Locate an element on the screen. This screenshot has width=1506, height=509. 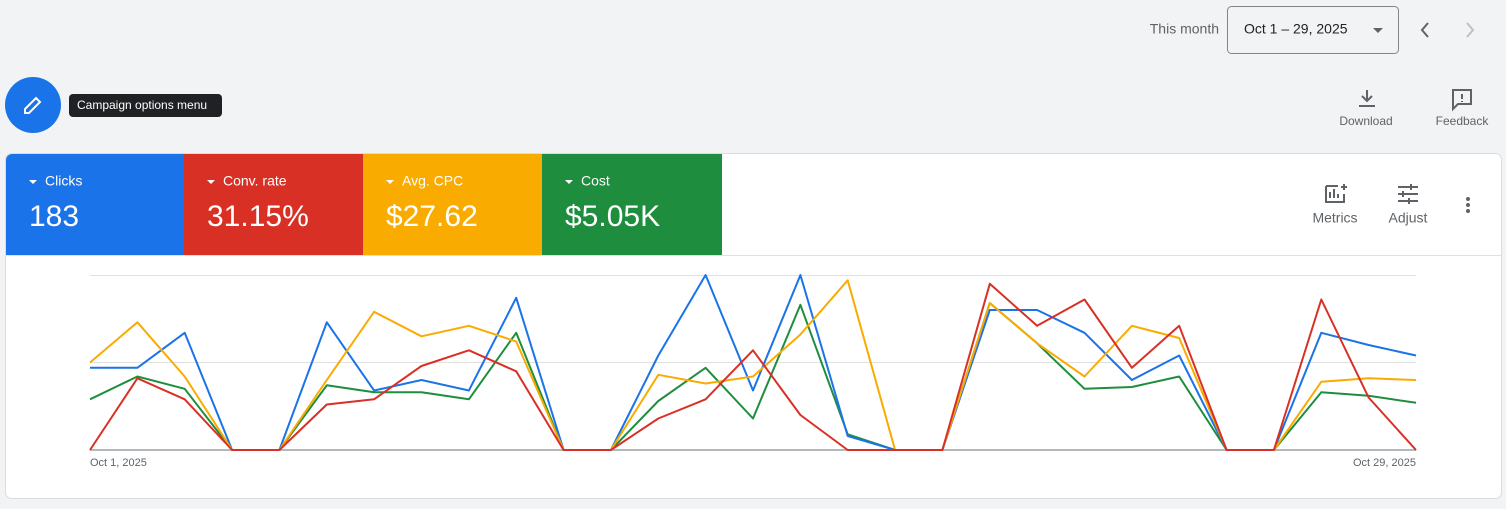
metrics-button: Metrics is located at coordinates (1335, 205).